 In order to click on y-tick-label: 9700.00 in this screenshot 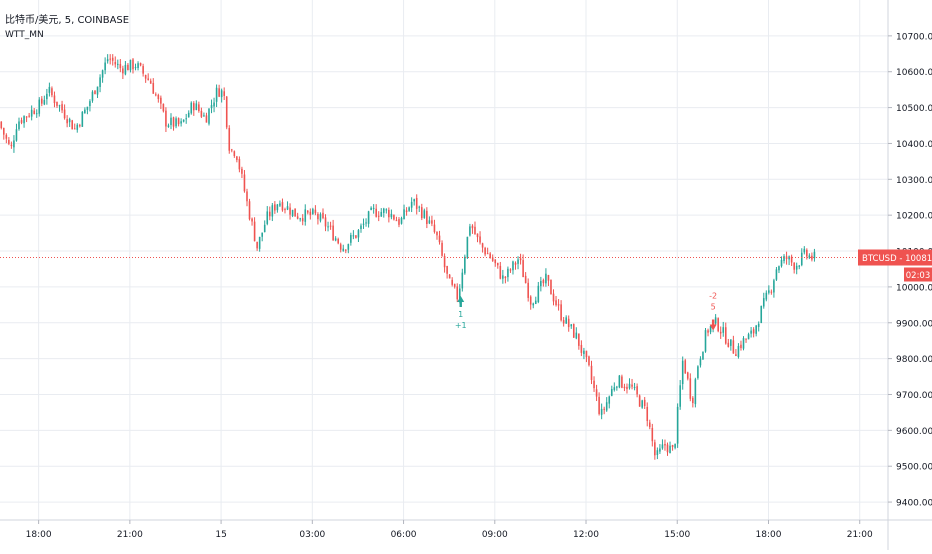, I will do `click(914, 396)`.